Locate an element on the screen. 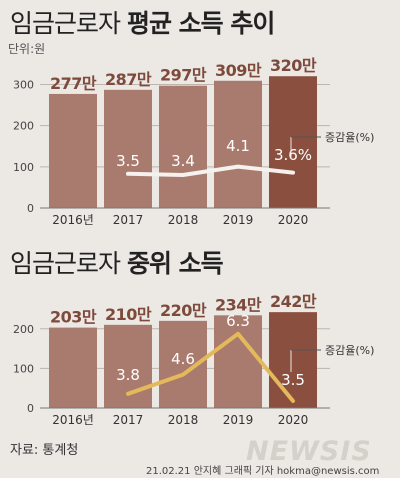 The height and width of the screenshot is (478, 400). chart2-bar-label-4: 242만 is located at coordinates (293, 301).